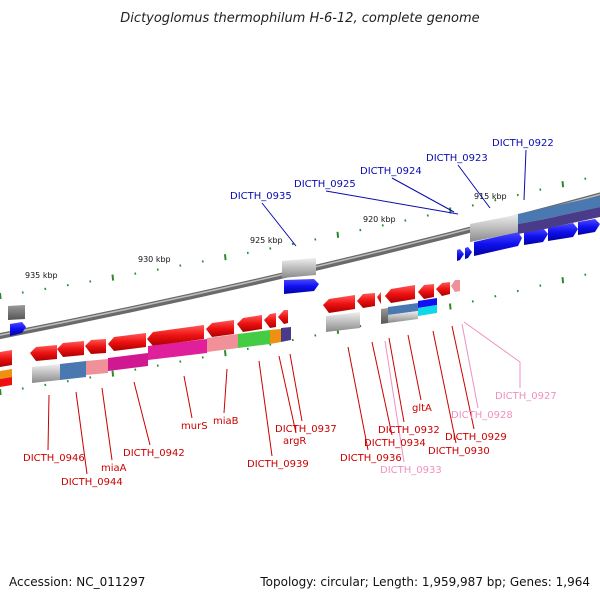 The image size is (600, 600). I want to click on cog-box-purple, so click(531, 226).